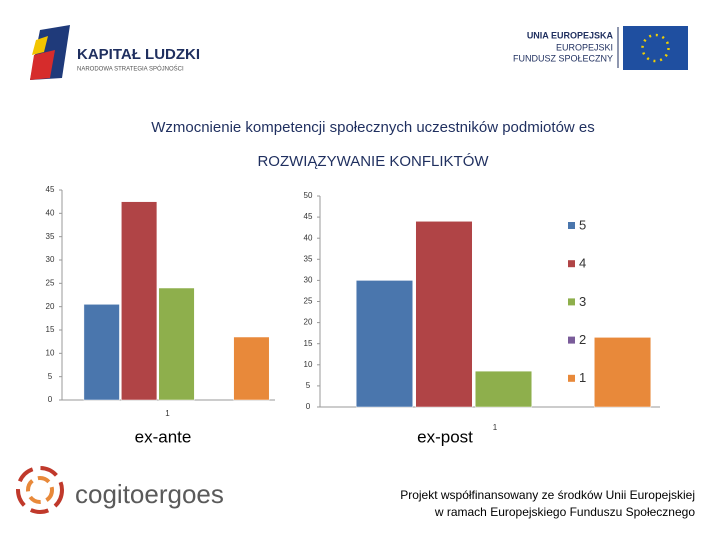 The image size is (720, 545). Describe the element at coordinates (582, 301) in the screenshot. I see `legend-label: 3` at that location.